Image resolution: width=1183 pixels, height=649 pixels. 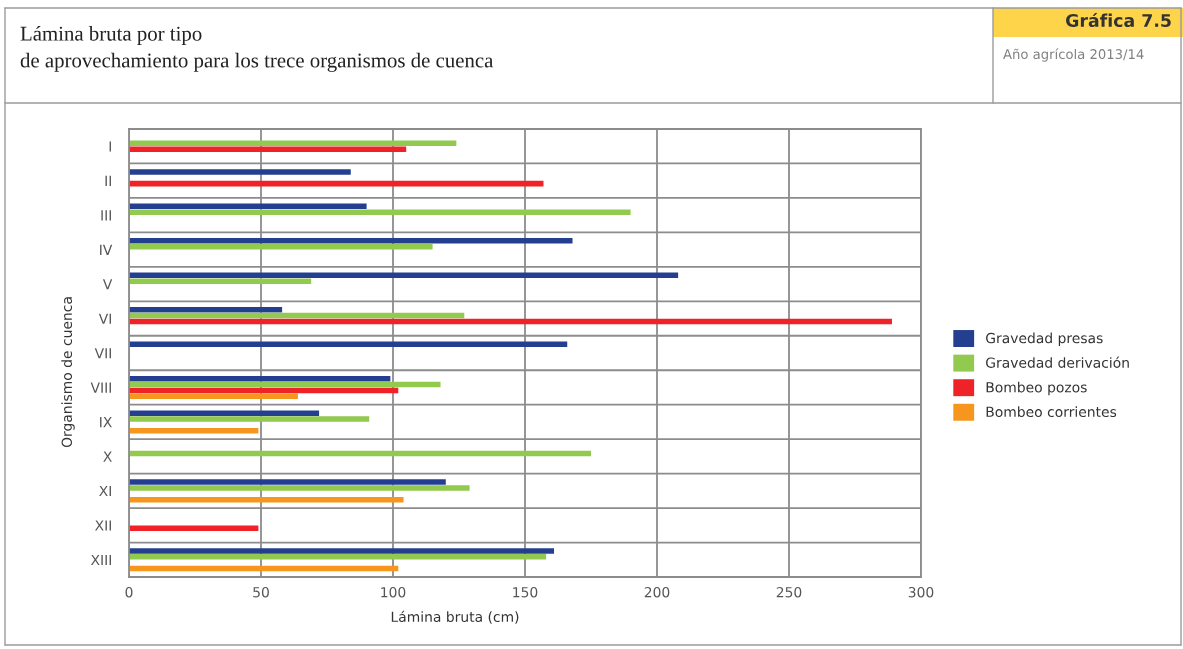 I want to click on text: Gráfica 7.5, so click(x=1118, y=20).